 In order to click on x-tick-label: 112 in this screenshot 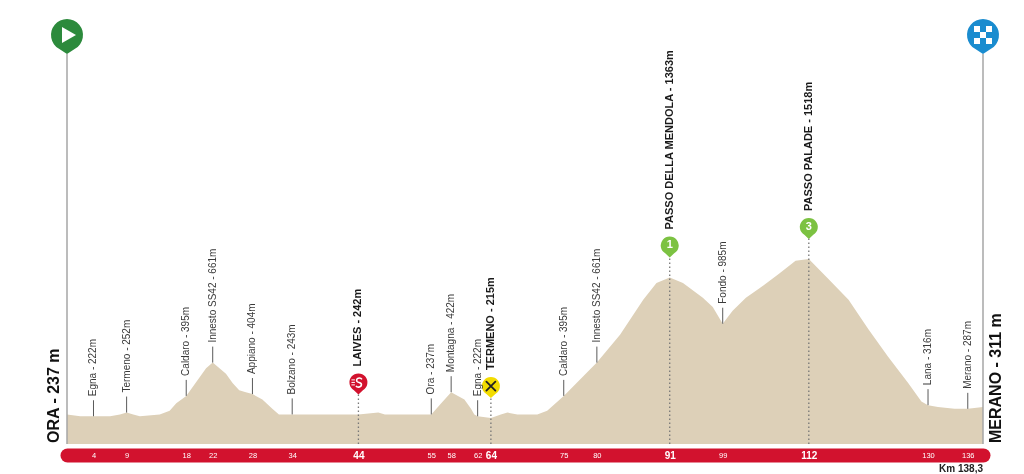, I will do `click(809, 455)`.